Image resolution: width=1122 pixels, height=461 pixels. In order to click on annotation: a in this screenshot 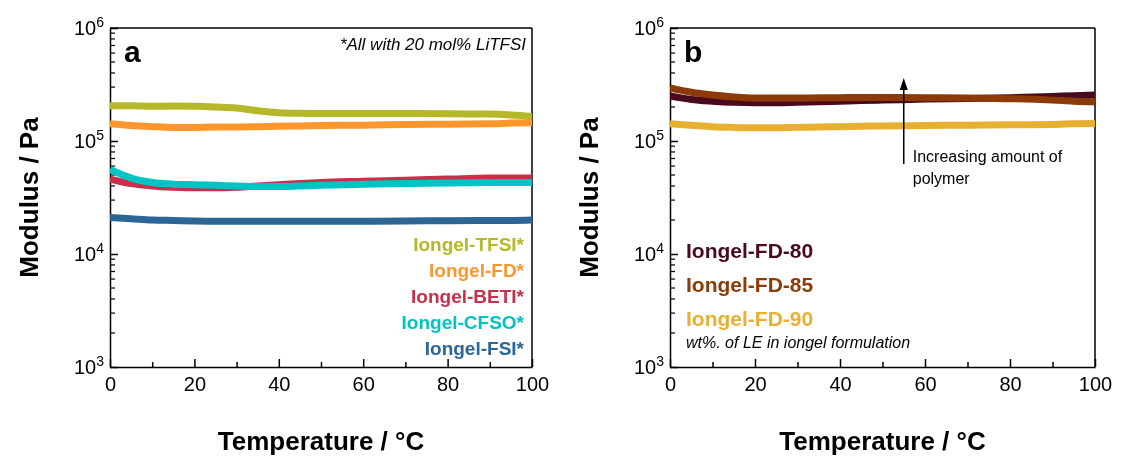, I will do `click(132, 51)`.